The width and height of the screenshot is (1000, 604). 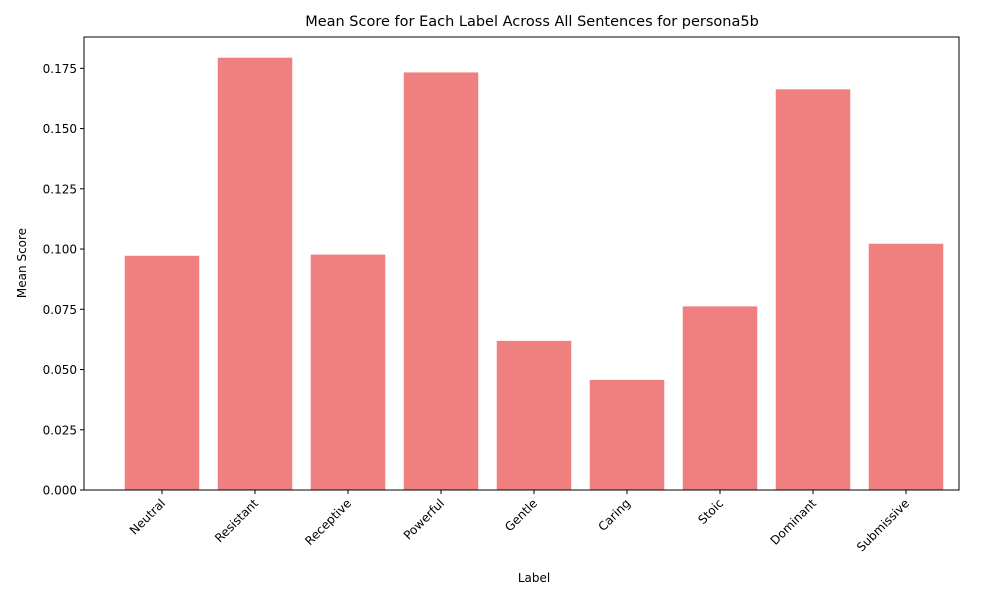 What do you see at coordinates (794, 522) in the screenshot?
I see `x-tick-label: Dominant` at bounding box center [794, 522].